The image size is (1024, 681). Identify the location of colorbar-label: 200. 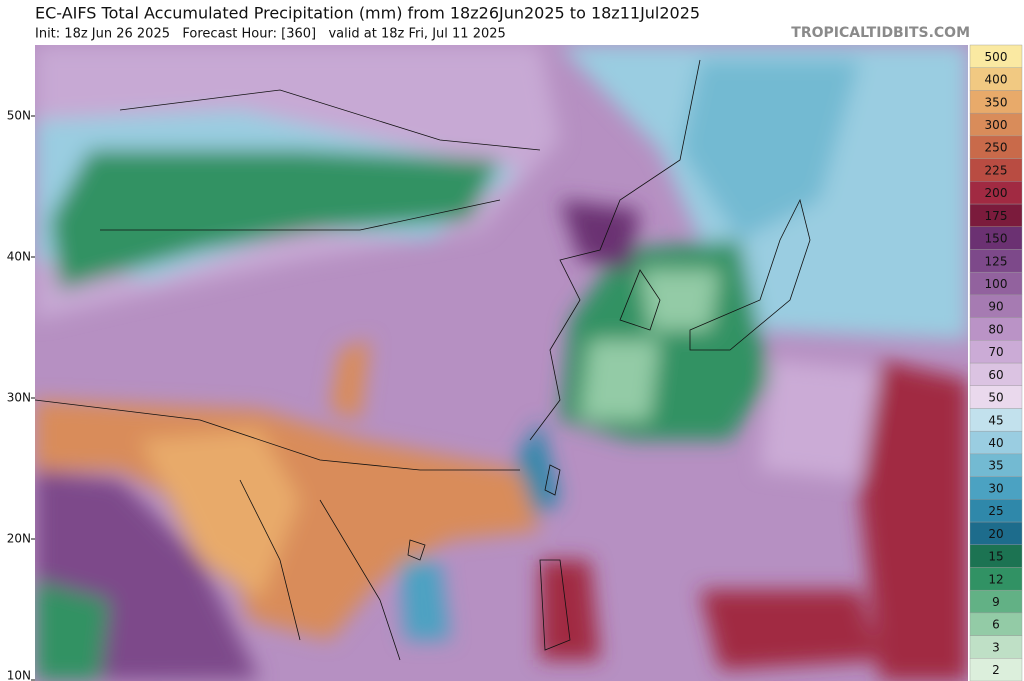
(996, 193).